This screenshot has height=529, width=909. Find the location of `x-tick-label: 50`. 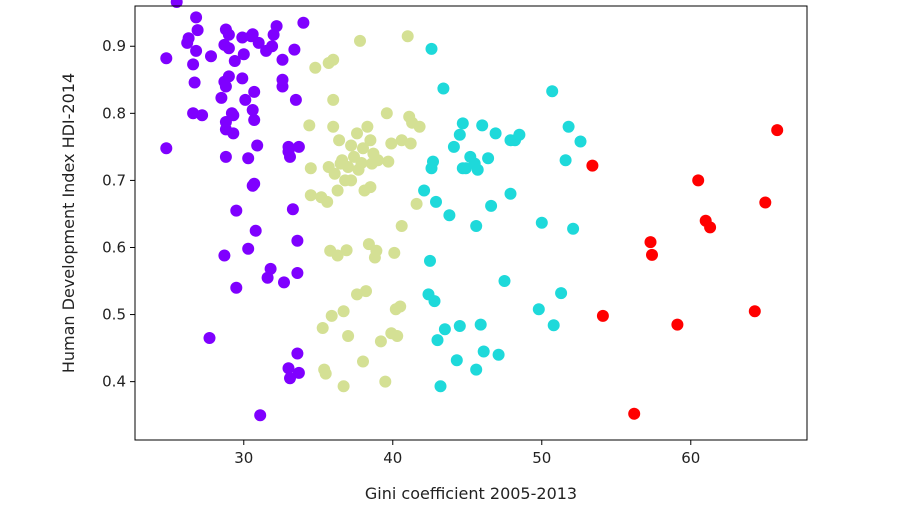

x-tick-label: 50 is located at coordinates (541, 458).